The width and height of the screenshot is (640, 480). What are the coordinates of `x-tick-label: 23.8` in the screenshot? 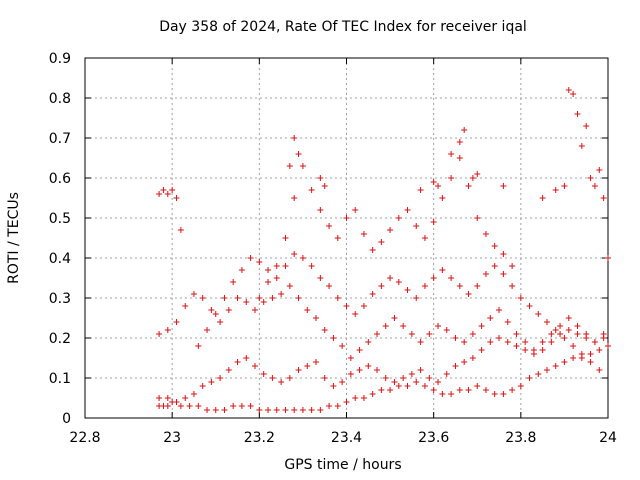 It's located at (520, 438).